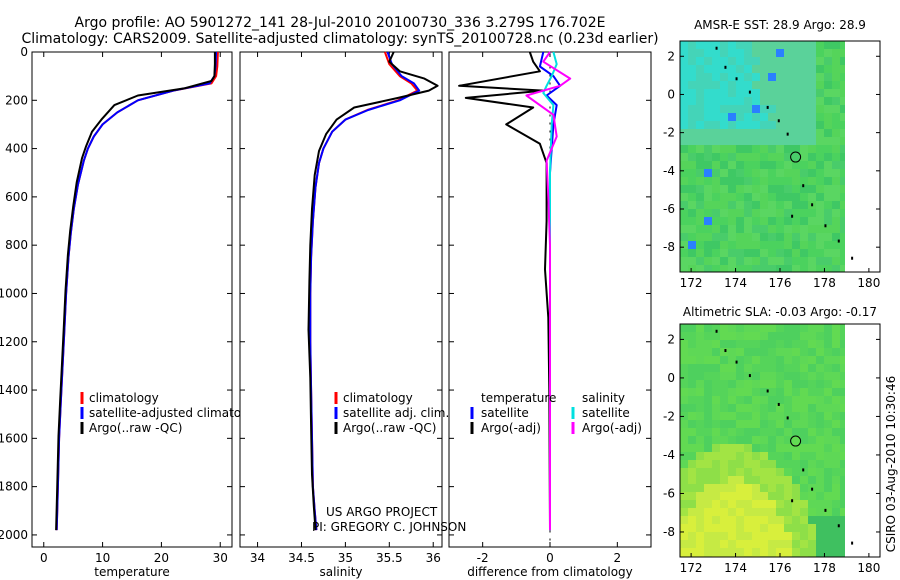 The image size is (900, 580). What do you see at coordinates (669, 171) in the screenshot?
I see `amsre_sst_map-ytick-label: -4` at bounding box center [669, 171].